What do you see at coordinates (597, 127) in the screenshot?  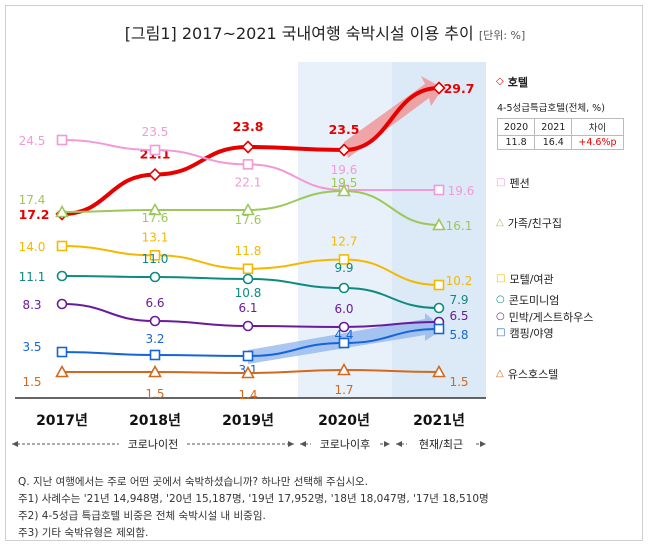 I see `inset-header: 차이` at bounding box center [597, 127].